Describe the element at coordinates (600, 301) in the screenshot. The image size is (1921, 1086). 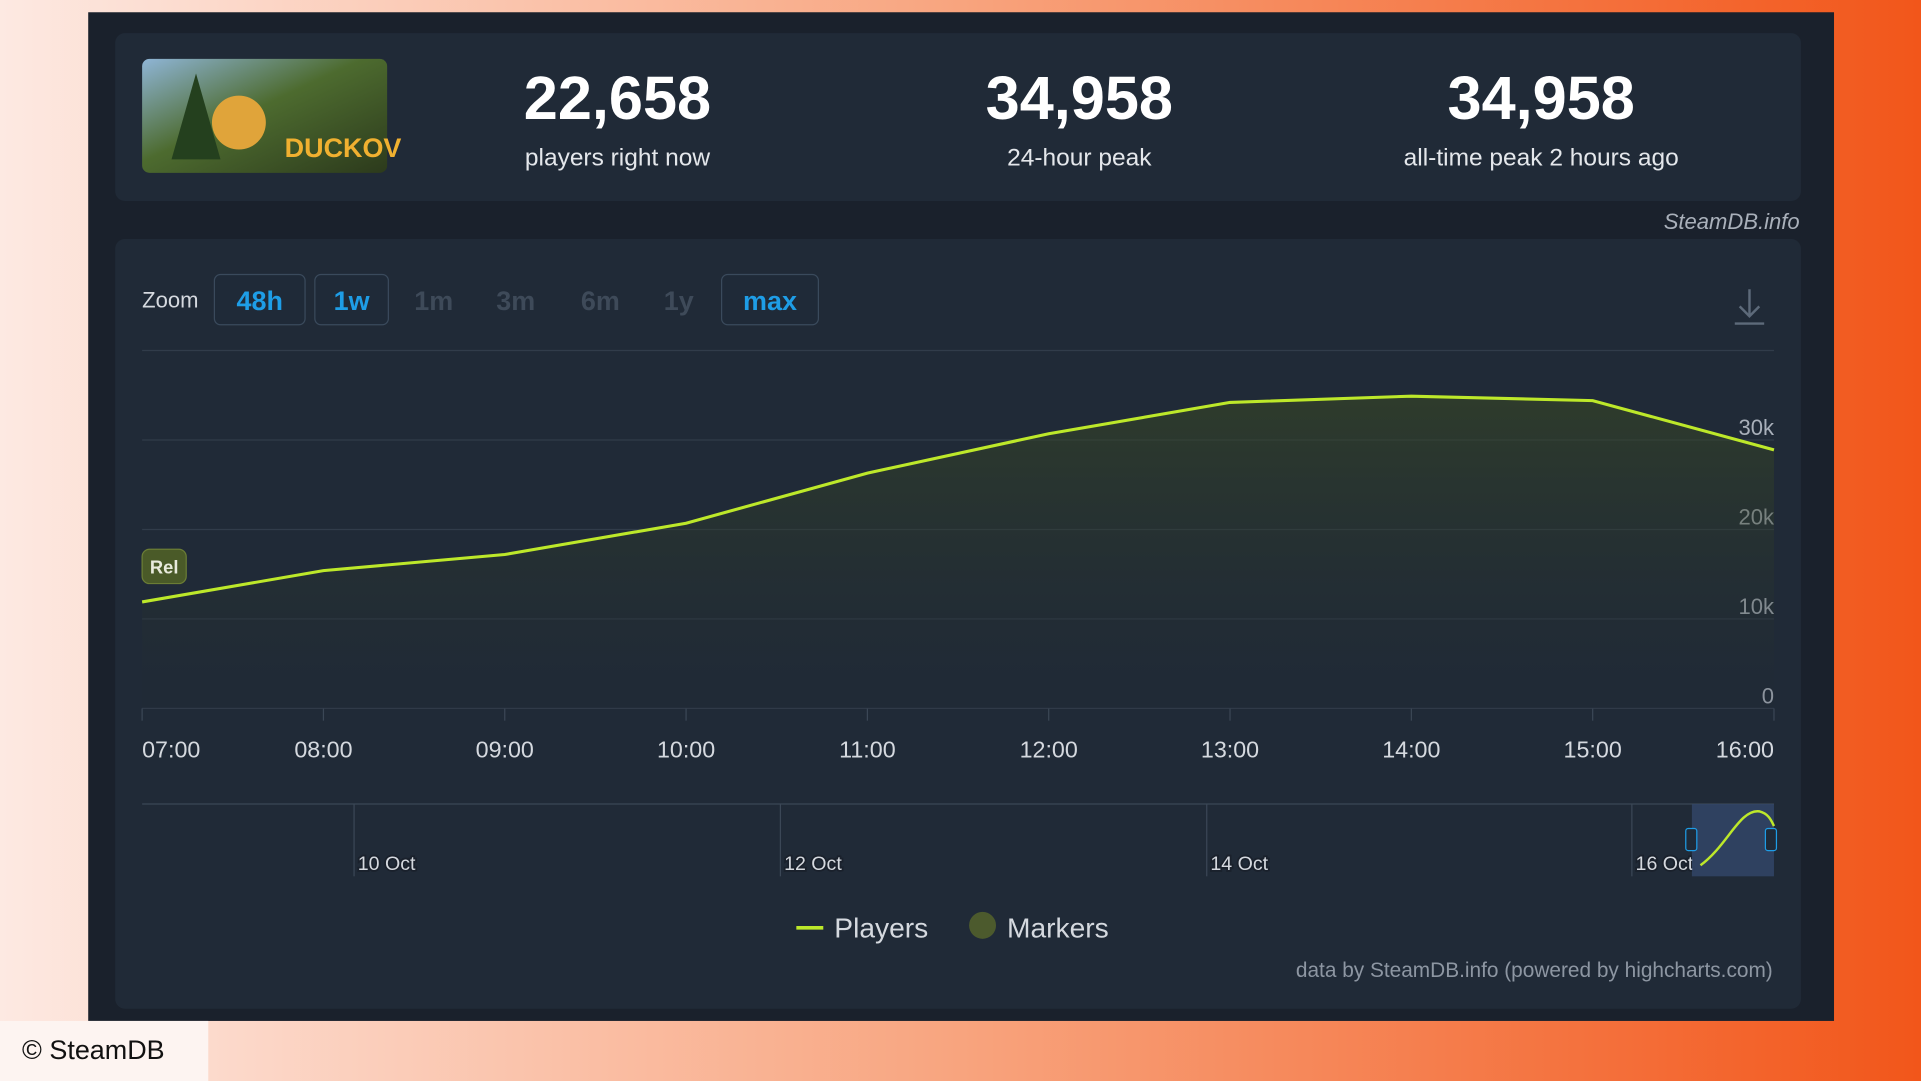
I see `zoom-button-text: 6m` at that location.